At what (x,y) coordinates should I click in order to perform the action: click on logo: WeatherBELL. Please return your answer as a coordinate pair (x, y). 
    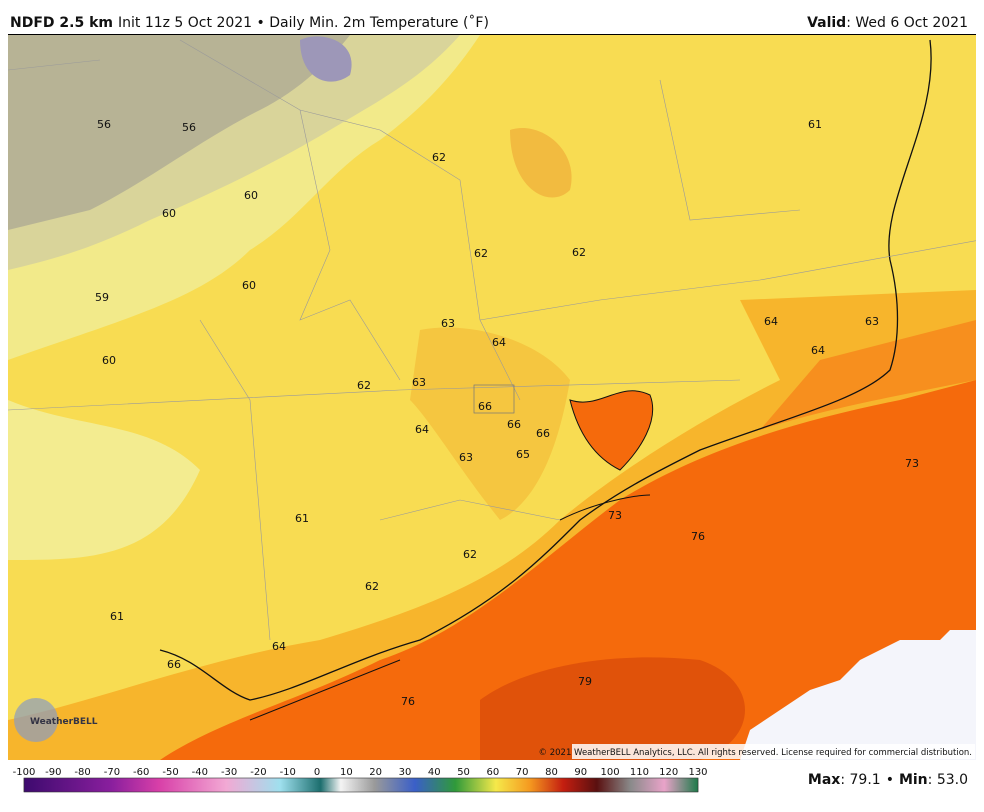
    Looking at the image, I should click on (56, 720).